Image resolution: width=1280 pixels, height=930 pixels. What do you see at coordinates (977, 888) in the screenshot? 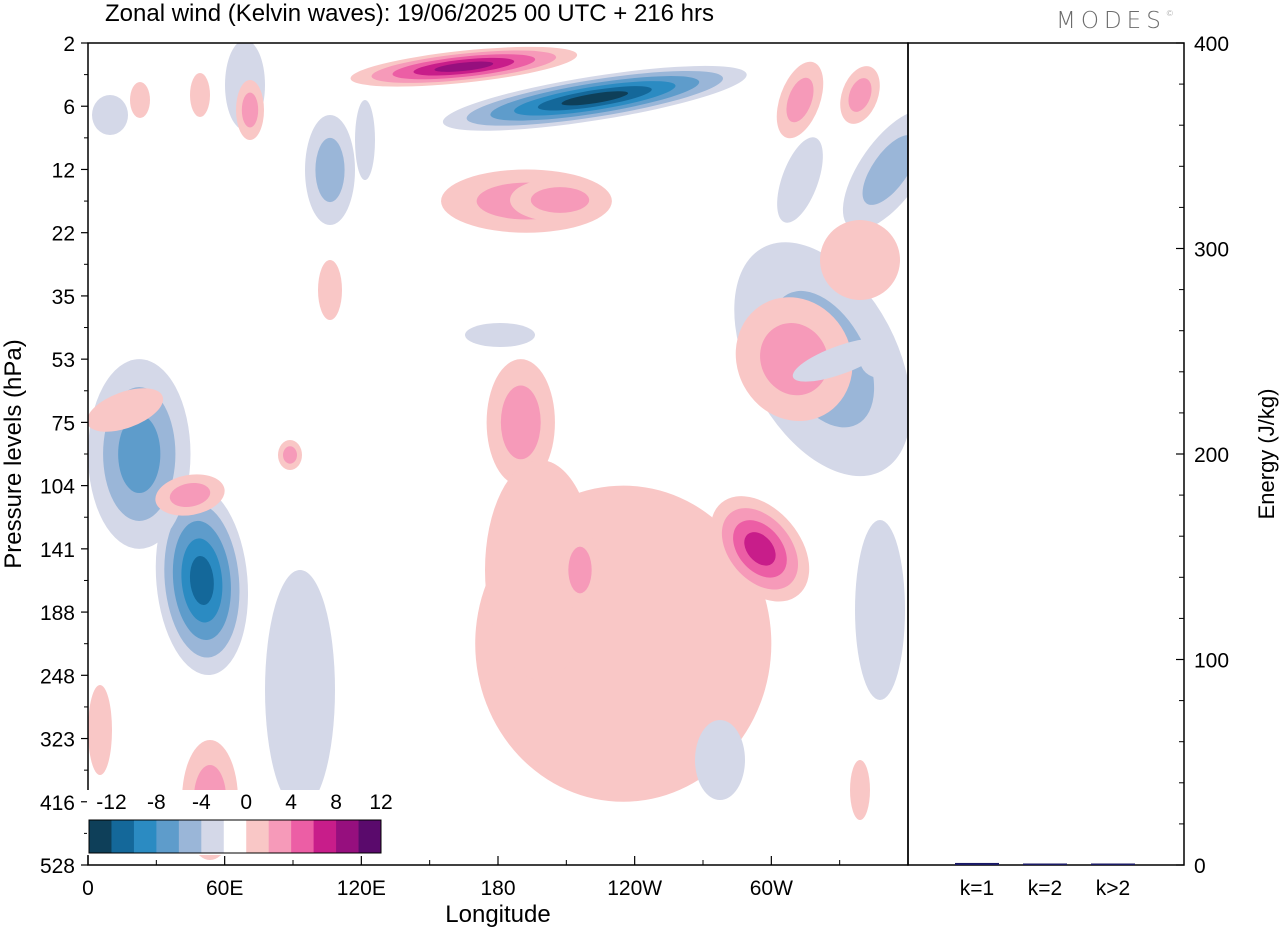
I see `energy-category-label: k=1` at bounding box center [977, 888].